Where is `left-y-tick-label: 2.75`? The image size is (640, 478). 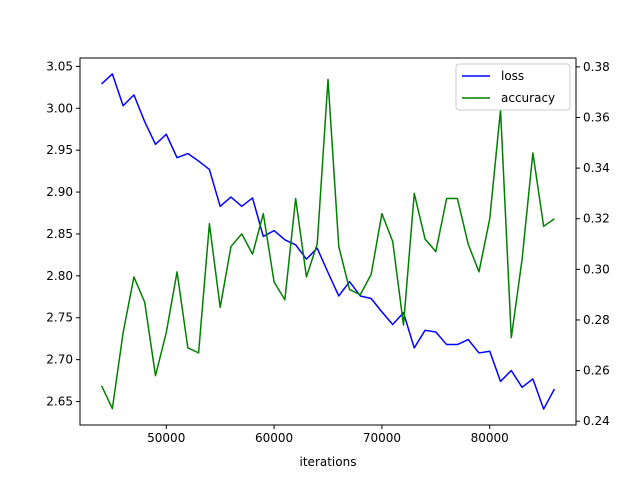 left-y-tick-label: 2.75 is located at coordinates (59, 318).